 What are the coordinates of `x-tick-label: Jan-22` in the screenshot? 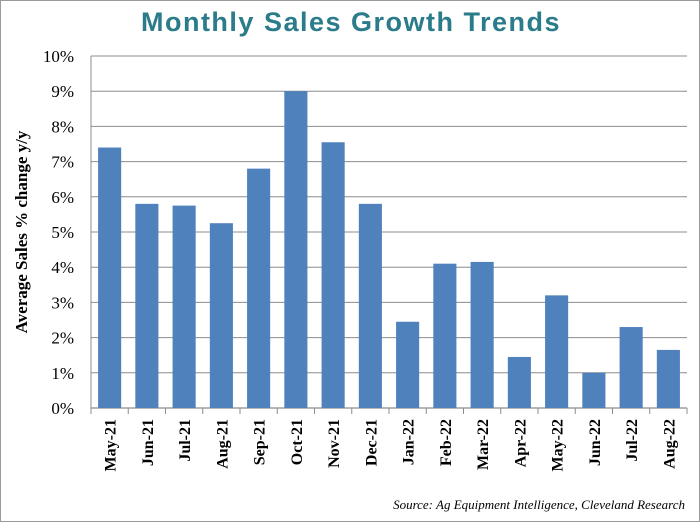 It's located at (409, 442).